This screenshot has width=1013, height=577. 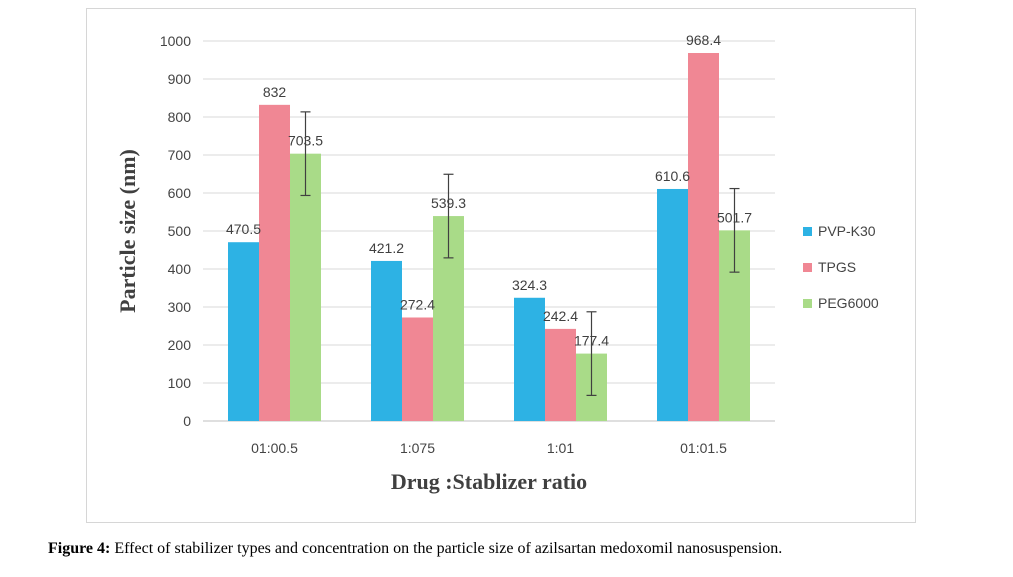 I want to click on x-tick-labels: 01:00.5 1:075 1:01 01:01.5, so click(x=489, y=448).